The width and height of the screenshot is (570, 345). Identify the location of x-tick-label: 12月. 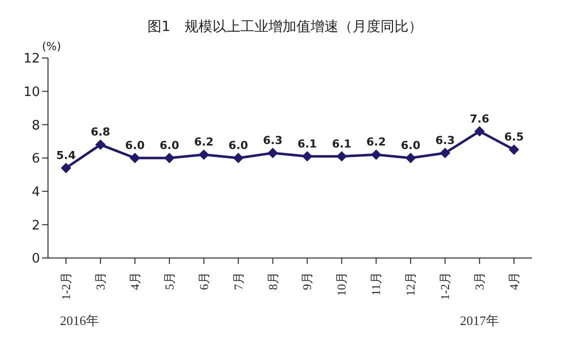
(411, 284).